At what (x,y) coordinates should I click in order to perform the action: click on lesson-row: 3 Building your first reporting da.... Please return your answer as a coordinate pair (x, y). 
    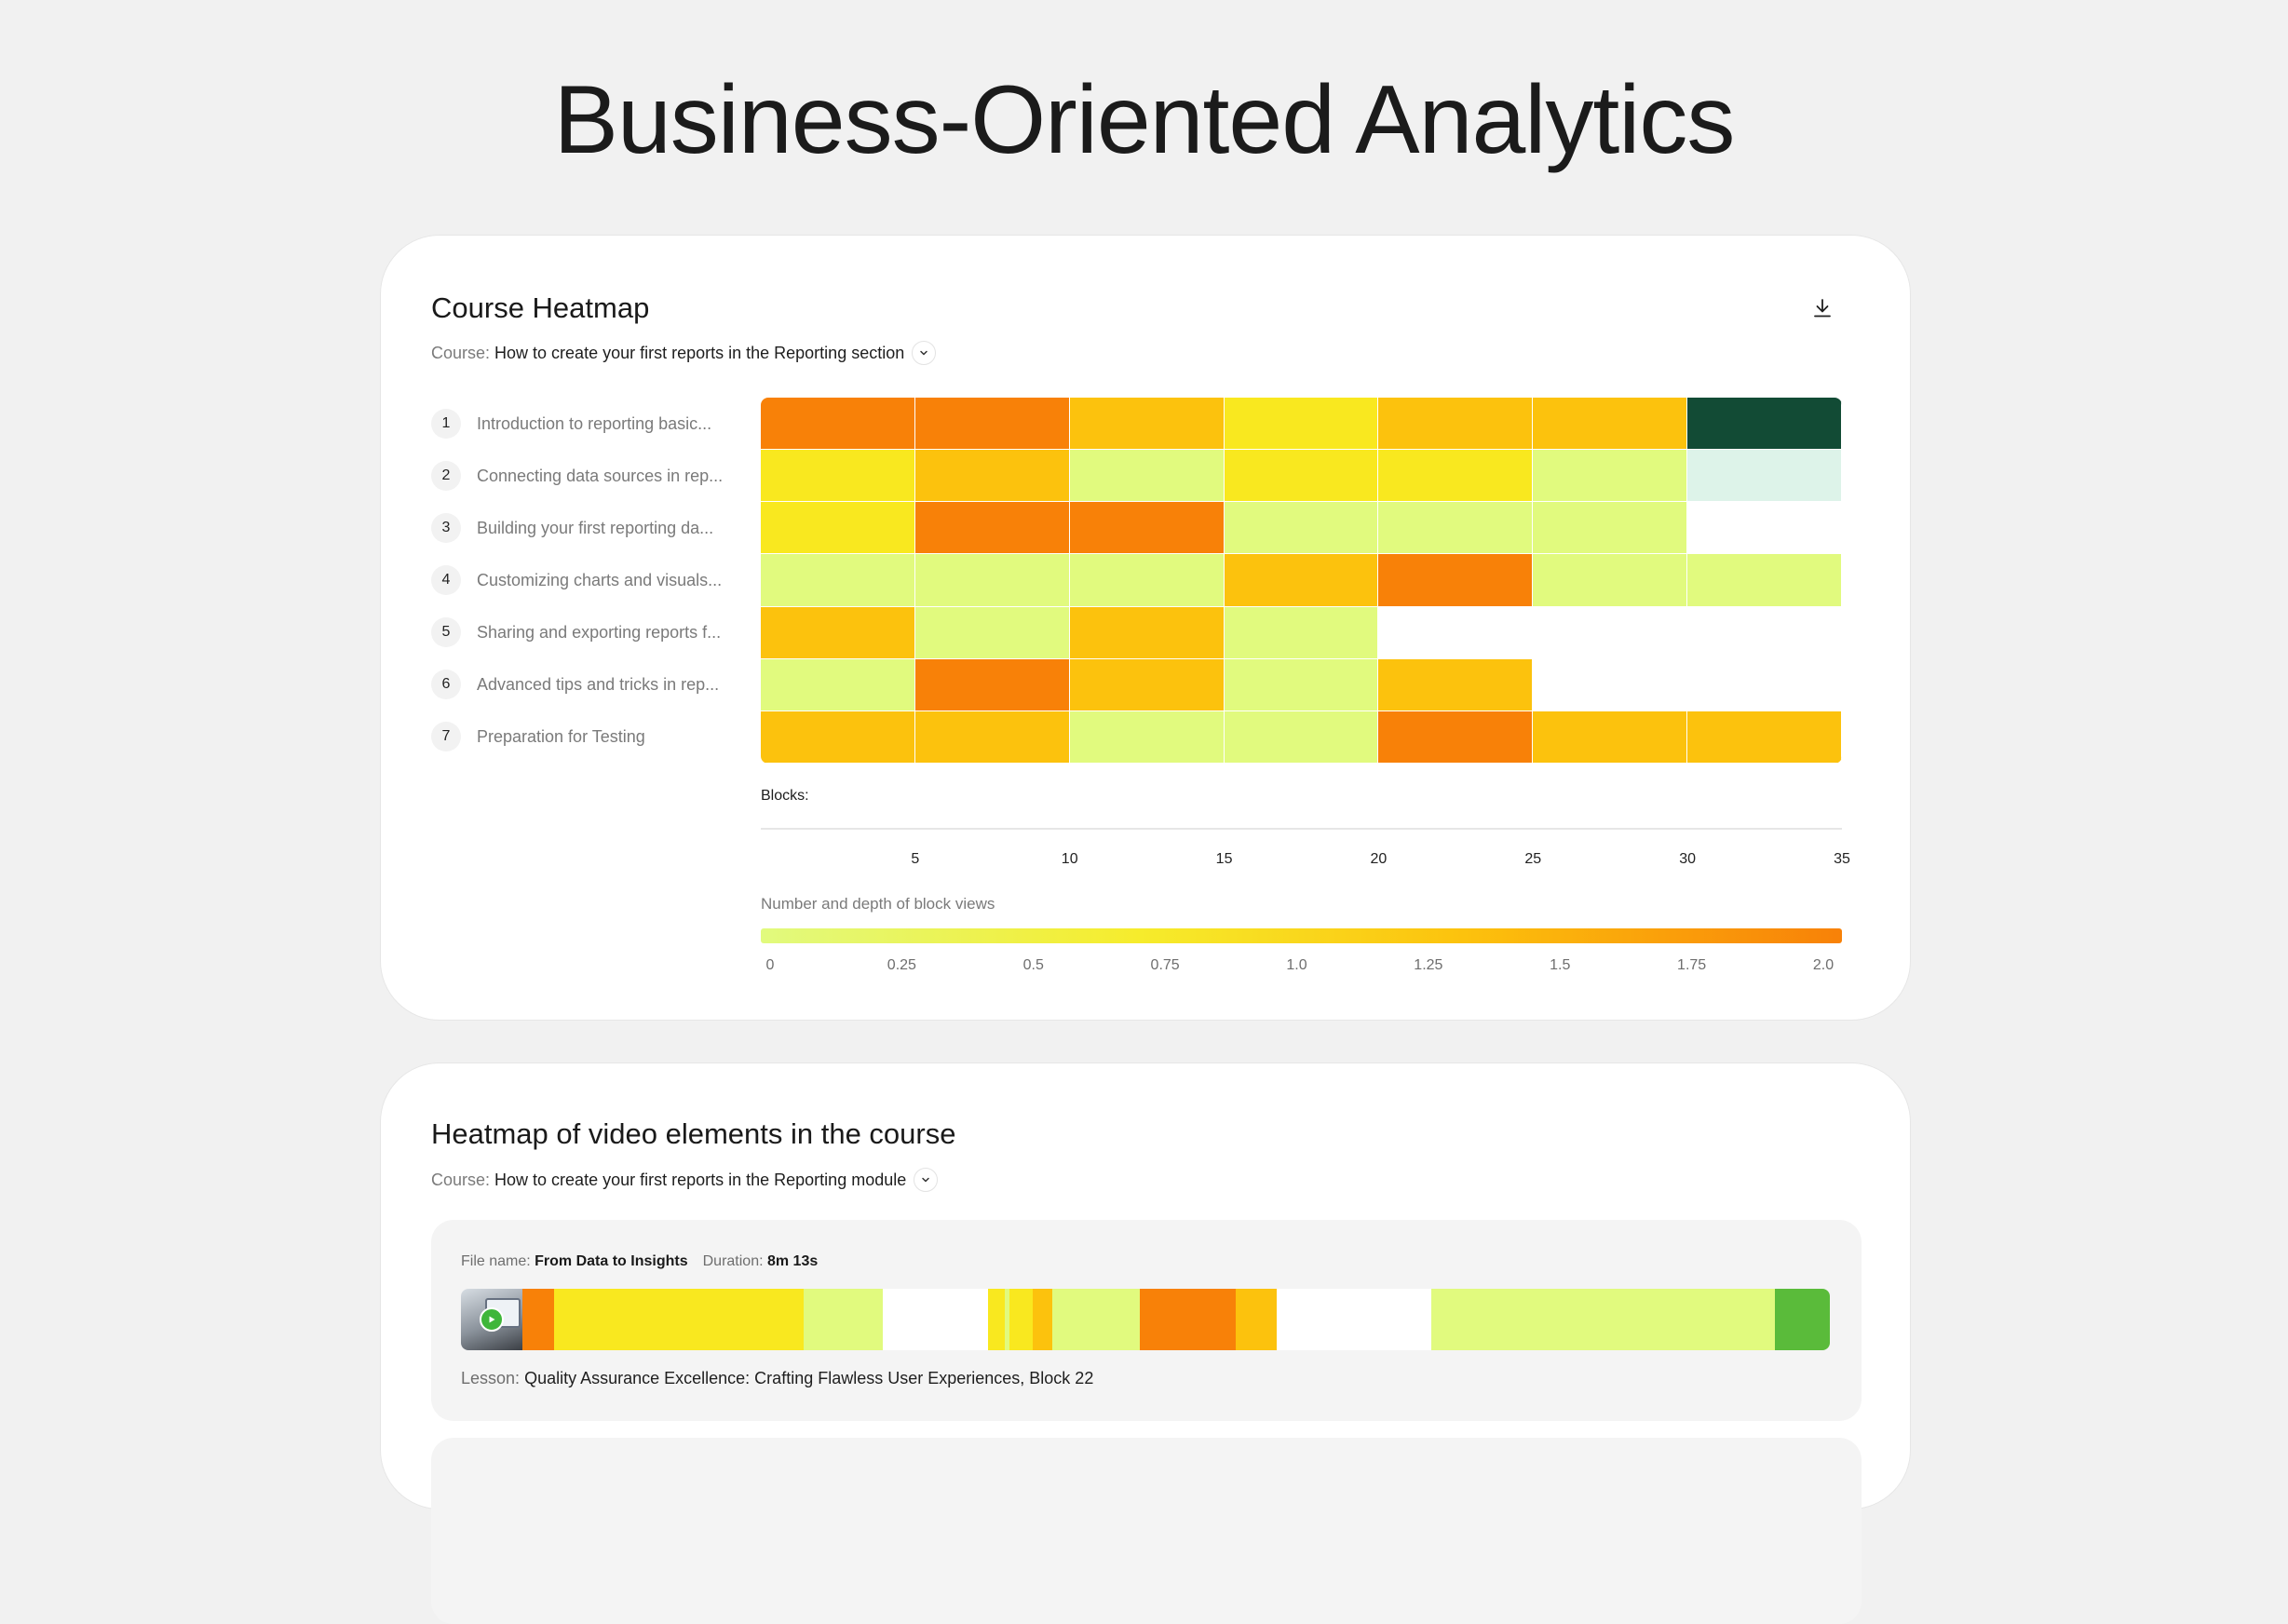
    Looking at the image, I should click on (584, 528).